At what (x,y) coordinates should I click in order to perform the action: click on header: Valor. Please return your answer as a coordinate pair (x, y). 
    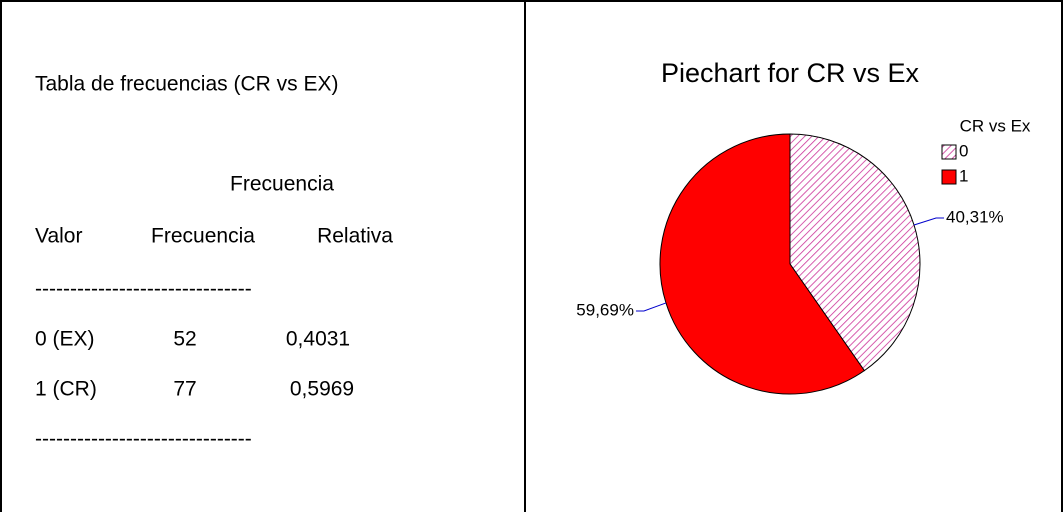
    Looking at the image, I should click on (58, 236).